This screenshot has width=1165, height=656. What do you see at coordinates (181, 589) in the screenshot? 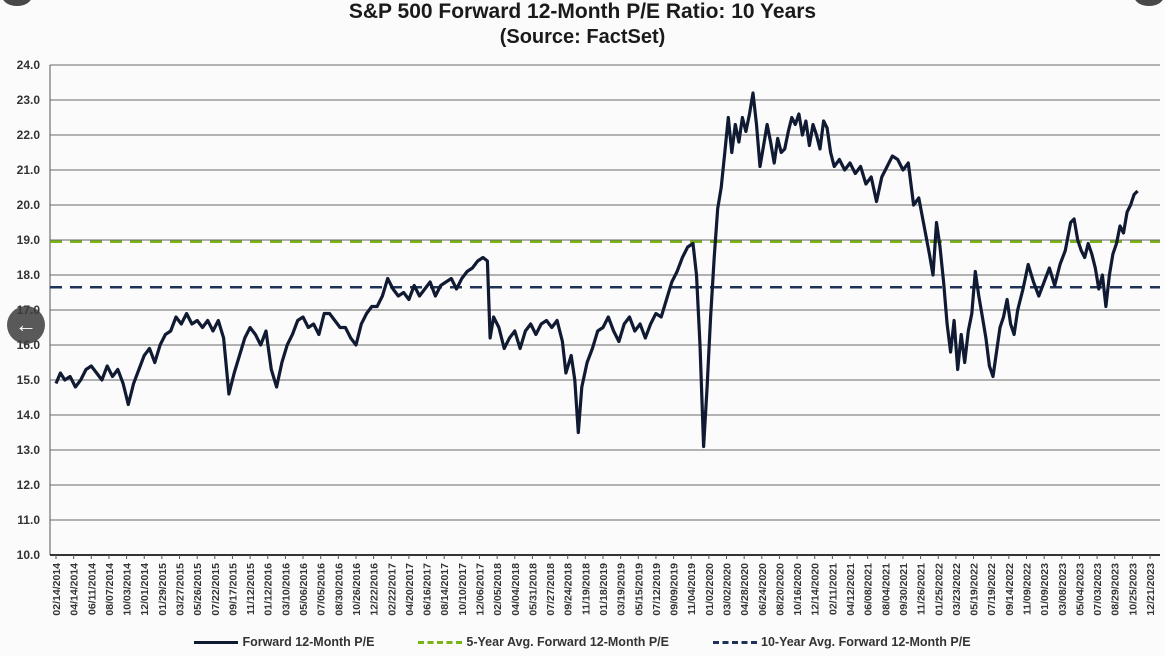
I see `x-tick-label: 03/27/2015` at bounding box center [181, 589].